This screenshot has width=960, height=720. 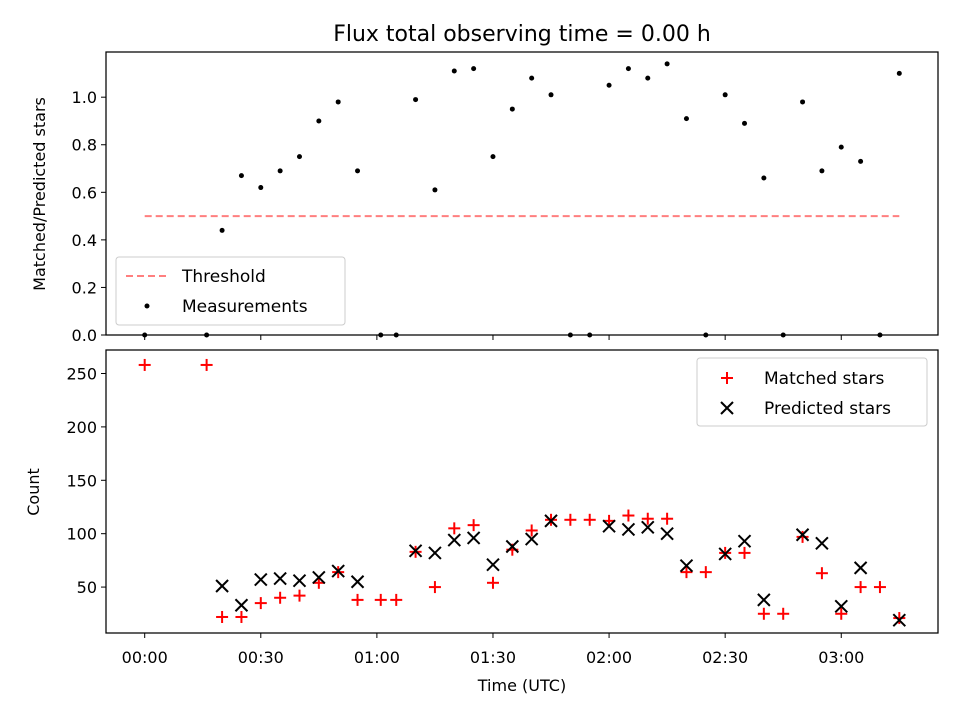 What do you see at coordinates (493, 657) in the screenshot?
I see `x-tick-label: 01:30` at bounding box center [493, 657].